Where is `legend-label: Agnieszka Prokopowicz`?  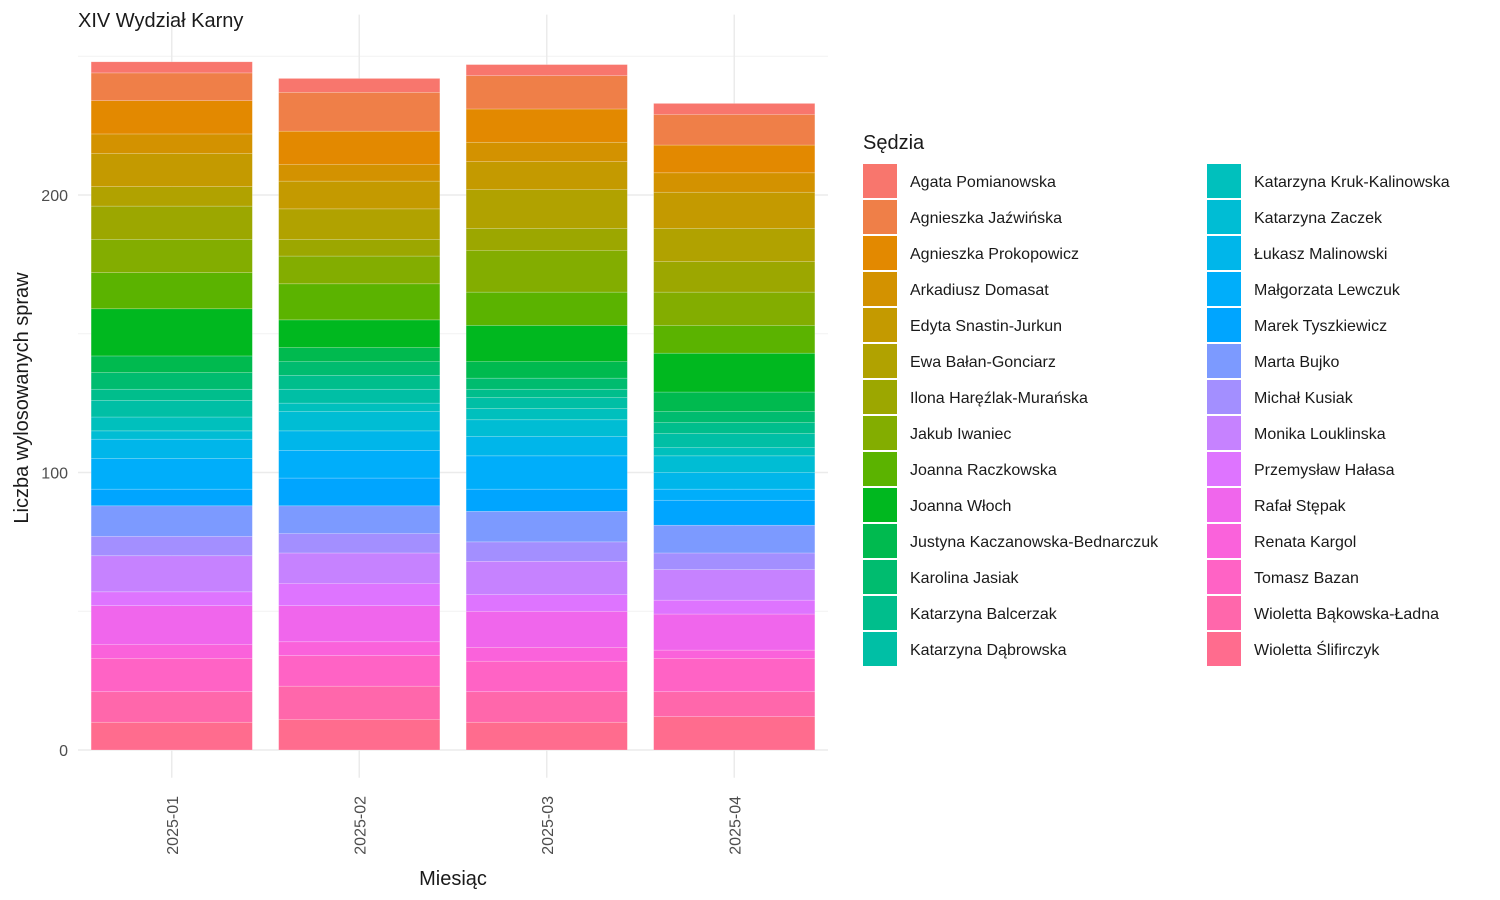
legend-label: Agnieszka Prokopowicz is located at coordinates (994, 254).